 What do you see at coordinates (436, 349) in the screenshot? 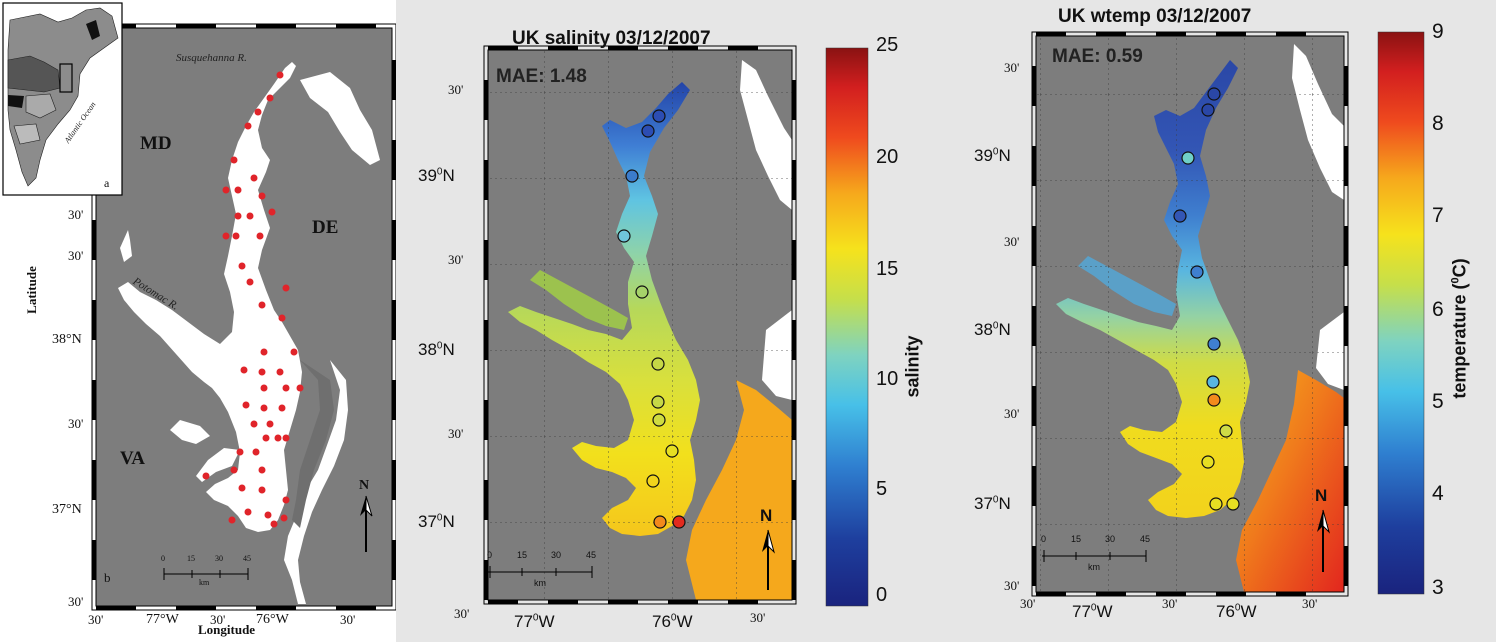
I see `lat-tick: 380N` at bounding box center [436, 349].